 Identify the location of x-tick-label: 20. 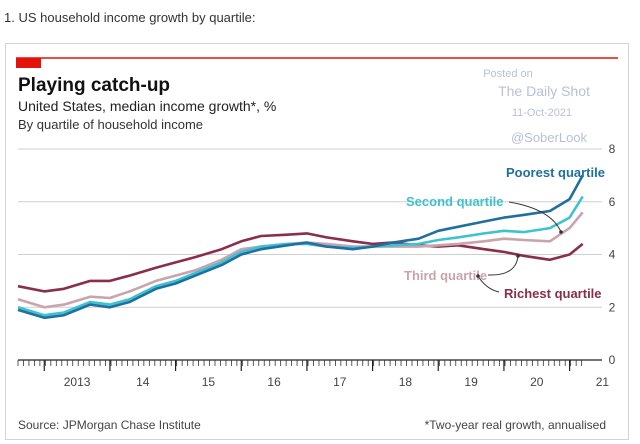
(537, 382).